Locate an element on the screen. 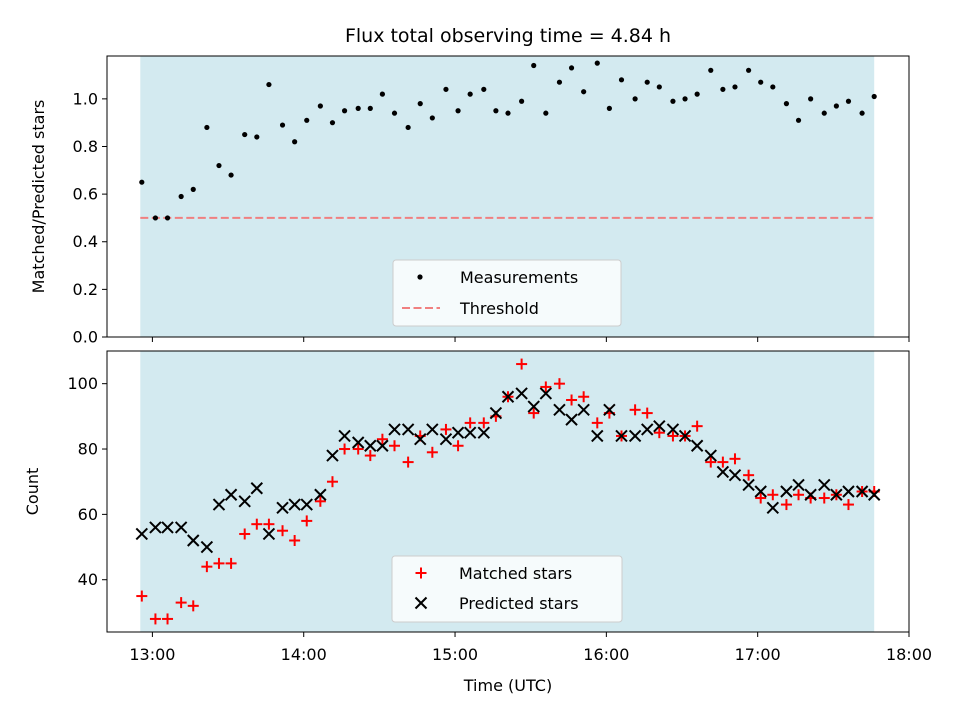  top-y-axis-label: Matched/Predicted stars is located at coordinates (38, 197).